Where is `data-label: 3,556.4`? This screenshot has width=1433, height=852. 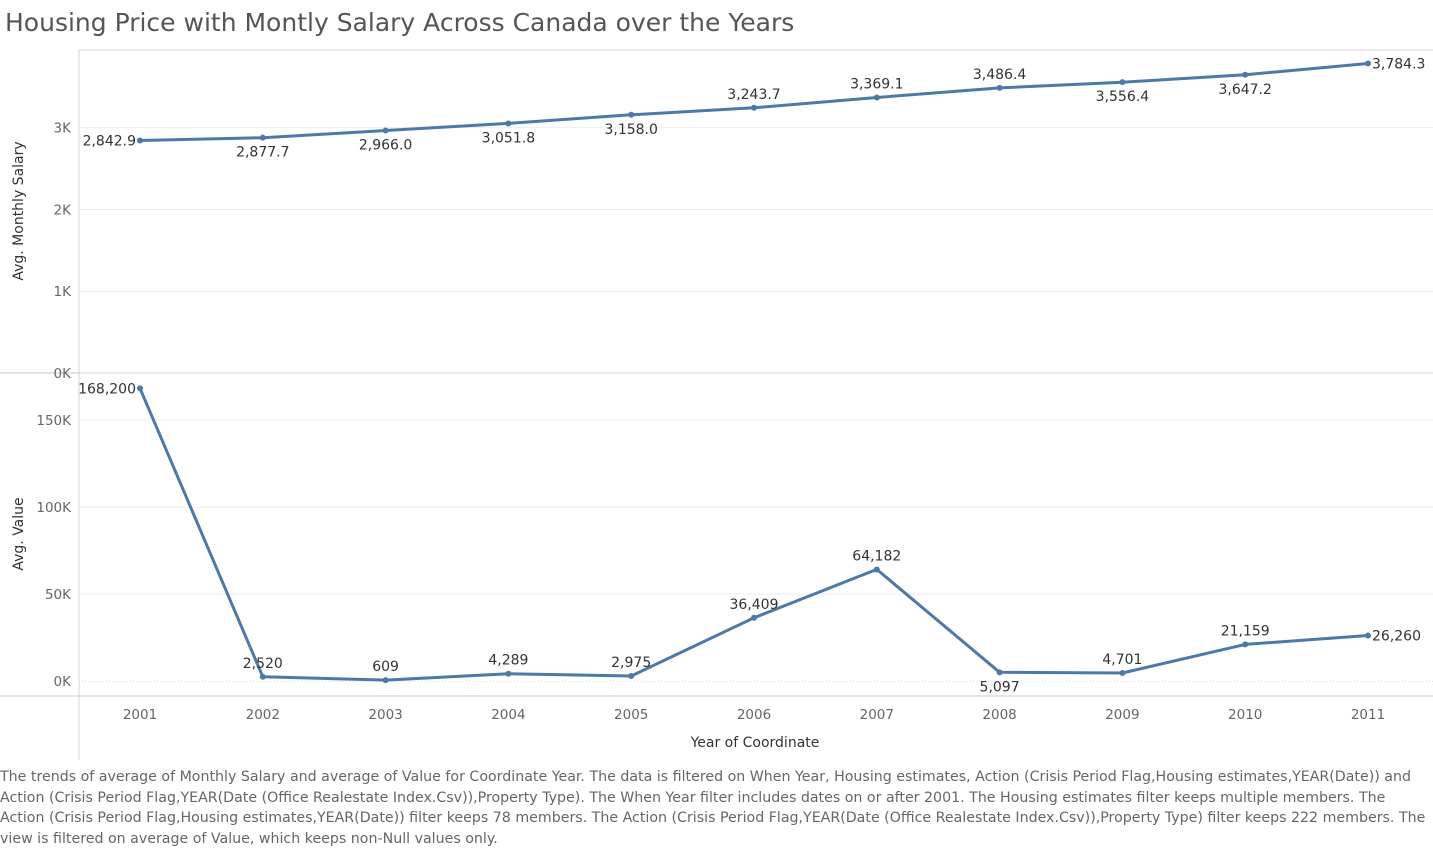 data-label: 3,556.4 is located at coordinates (1123, 97).